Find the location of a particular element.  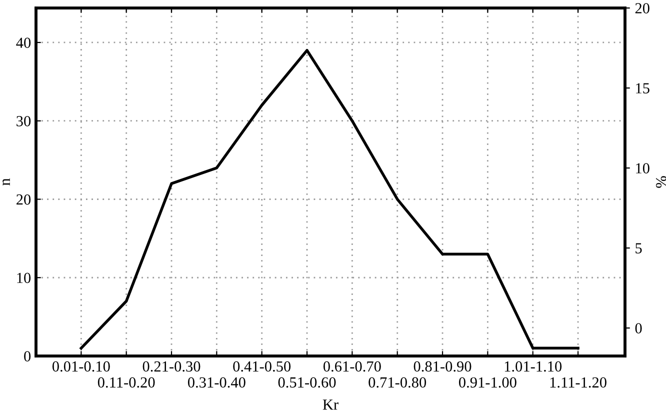

y-tick-label: 10 is located at coordinates (24, 278).